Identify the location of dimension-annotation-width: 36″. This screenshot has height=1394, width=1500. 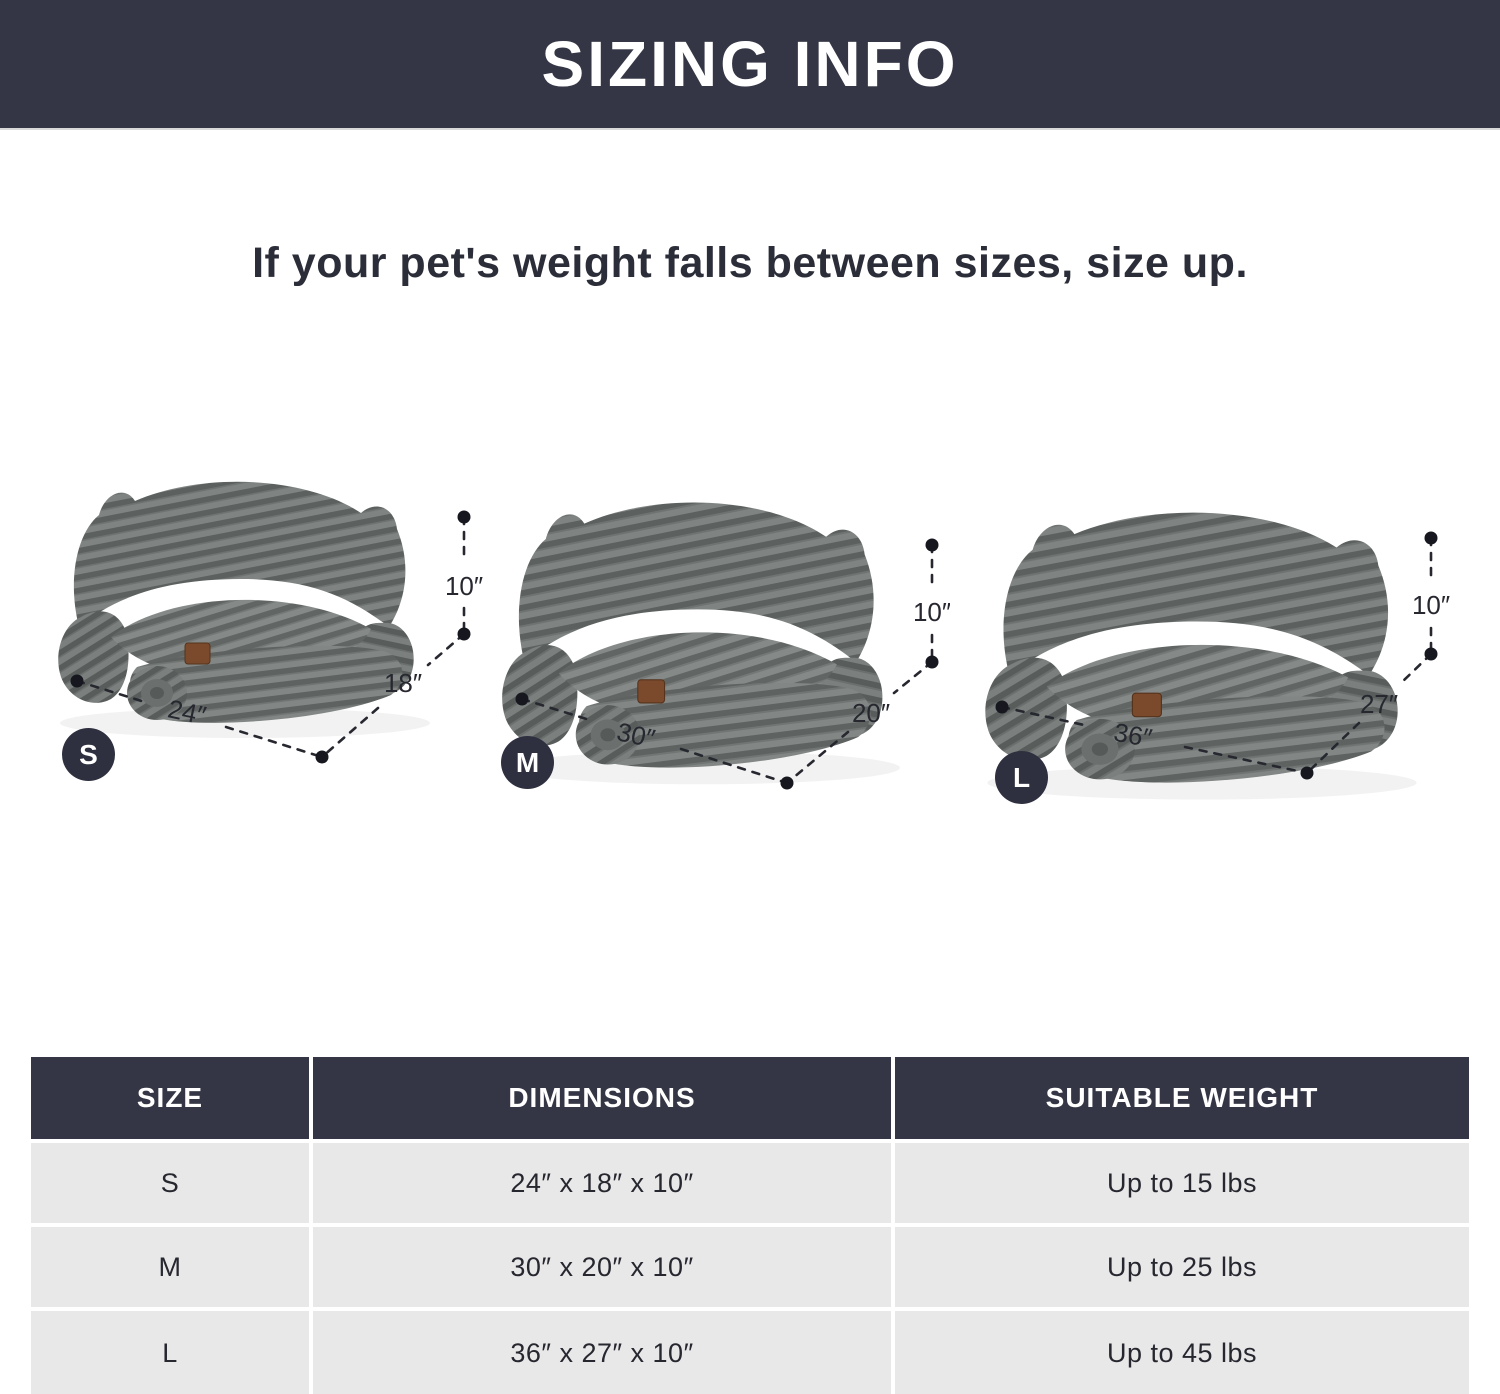
(1154, 740).